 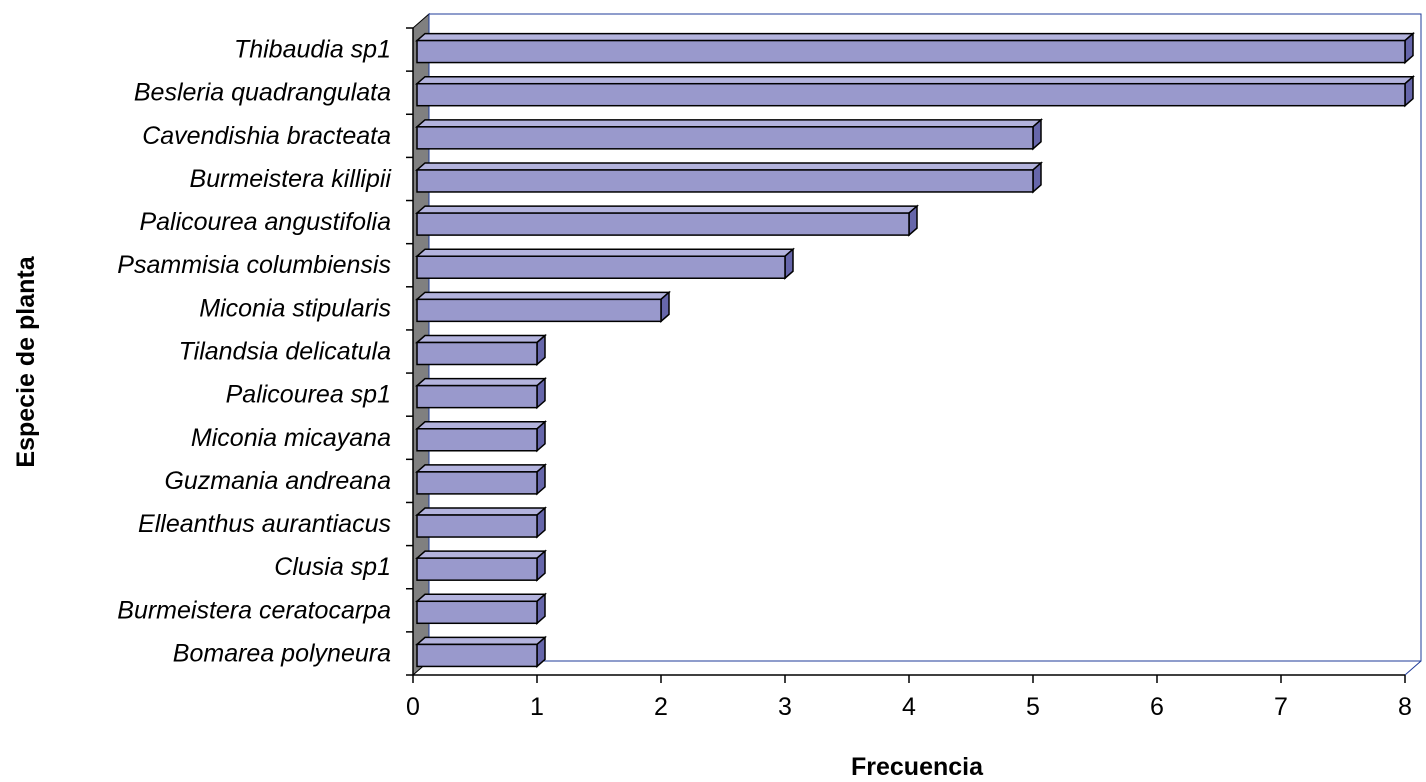 What do you see at coordinates (1157, 707) in the screenshot?
I see `x-tick-label: 6` at bounding box center [1157, 707].